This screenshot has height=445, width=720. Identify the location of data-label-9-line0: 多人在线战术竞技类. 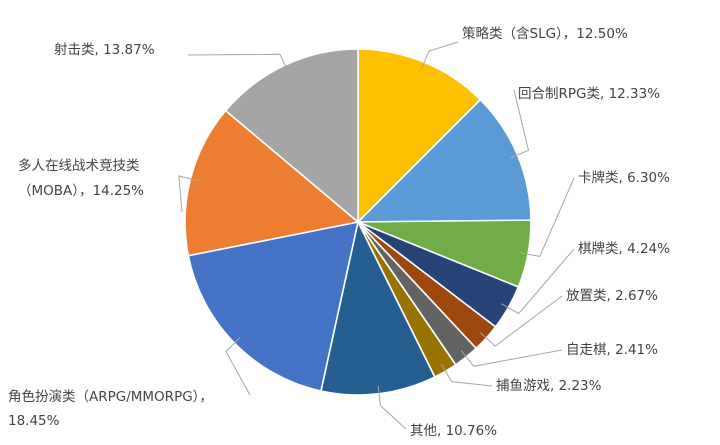
(79, 165).